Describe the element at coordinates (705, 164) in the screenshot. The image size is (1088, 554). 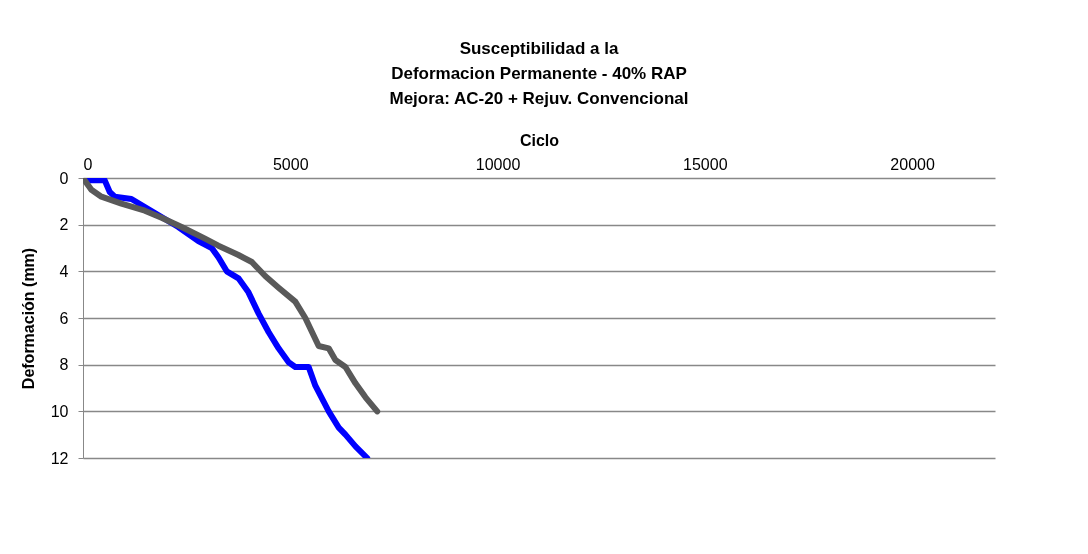
I see `x-tick-label: 15000` at that location.